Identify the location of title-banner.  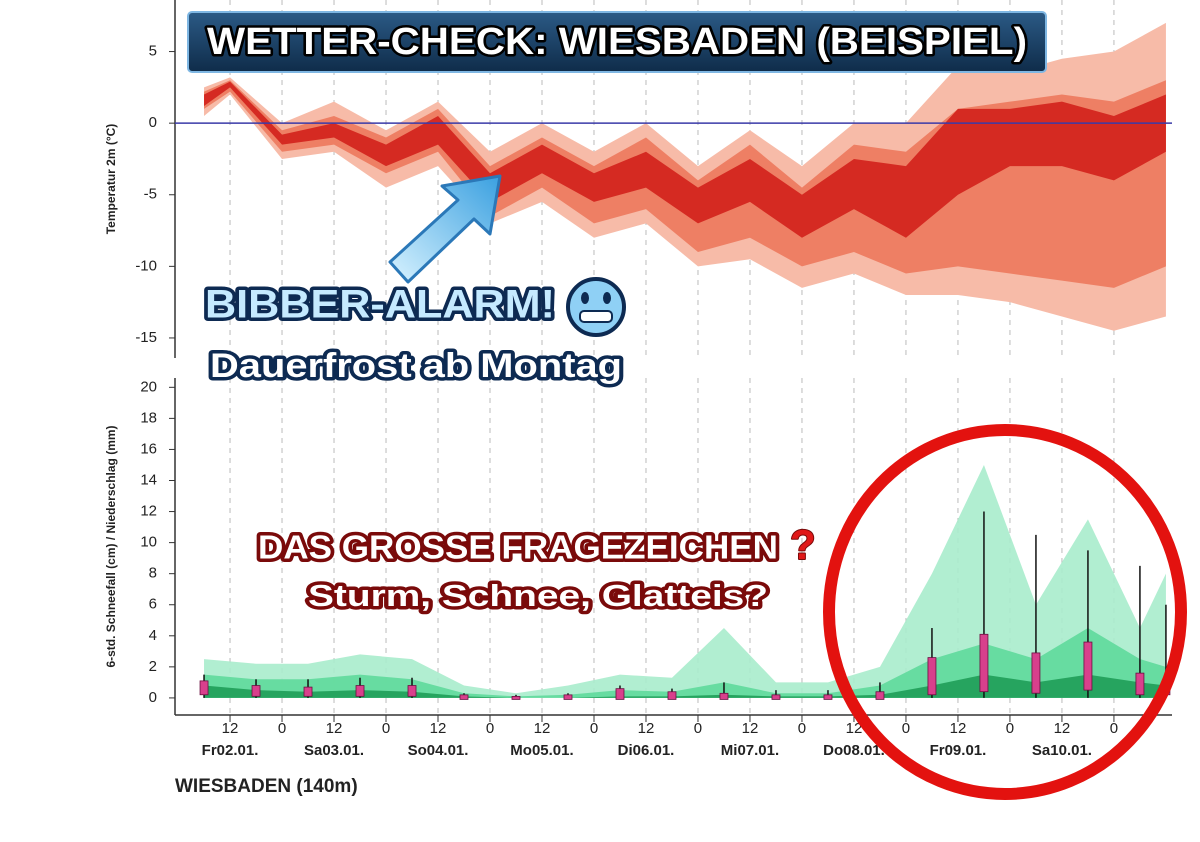
(617, 42).